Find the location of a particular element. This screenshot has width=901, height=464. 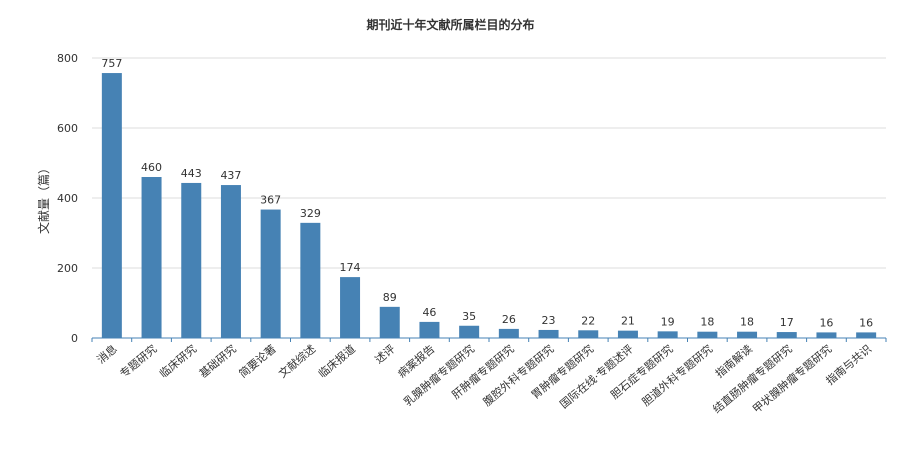

bar-value-label: 174 is located at coordinates (350, 267).